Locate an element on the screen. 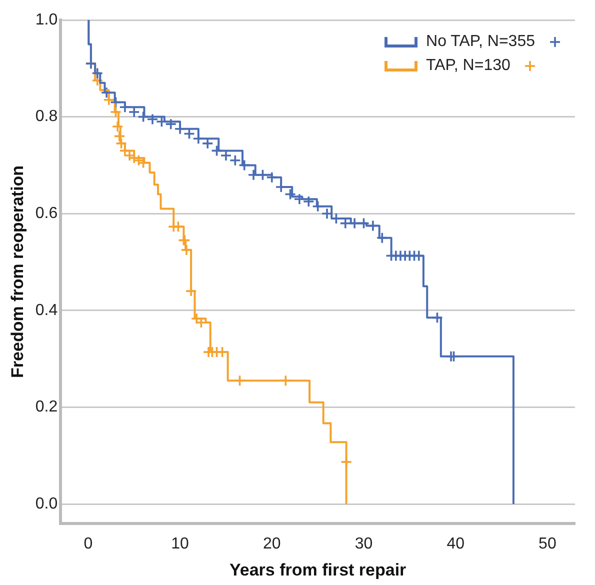  y-axis-title: Freedom from reoperation is located at coordinates (17, 271).